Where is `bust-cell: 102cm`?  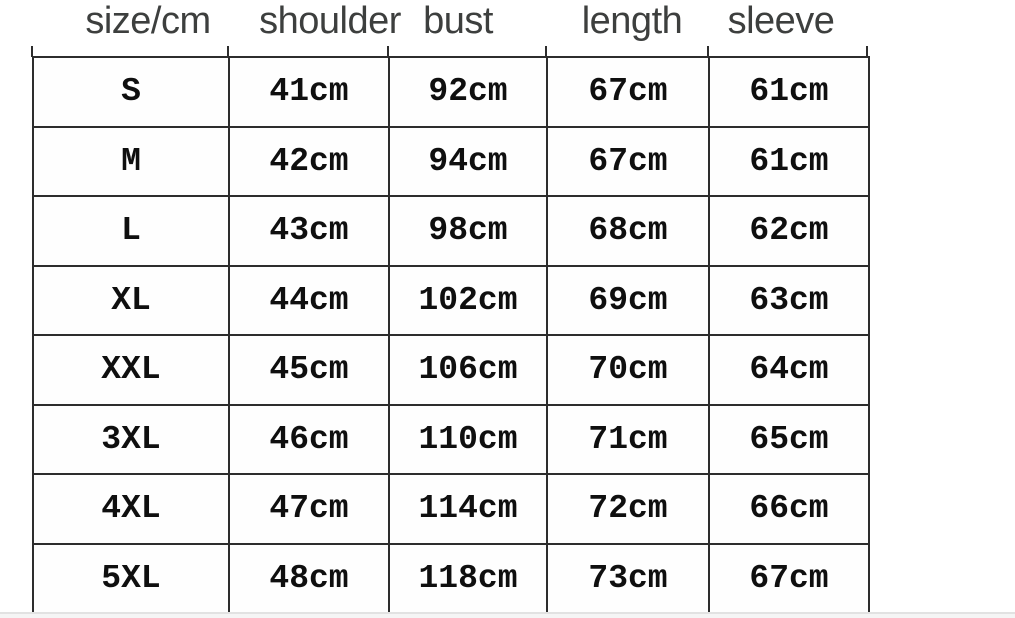 bust-cell: 102cm is located at coordinates (468, 300).